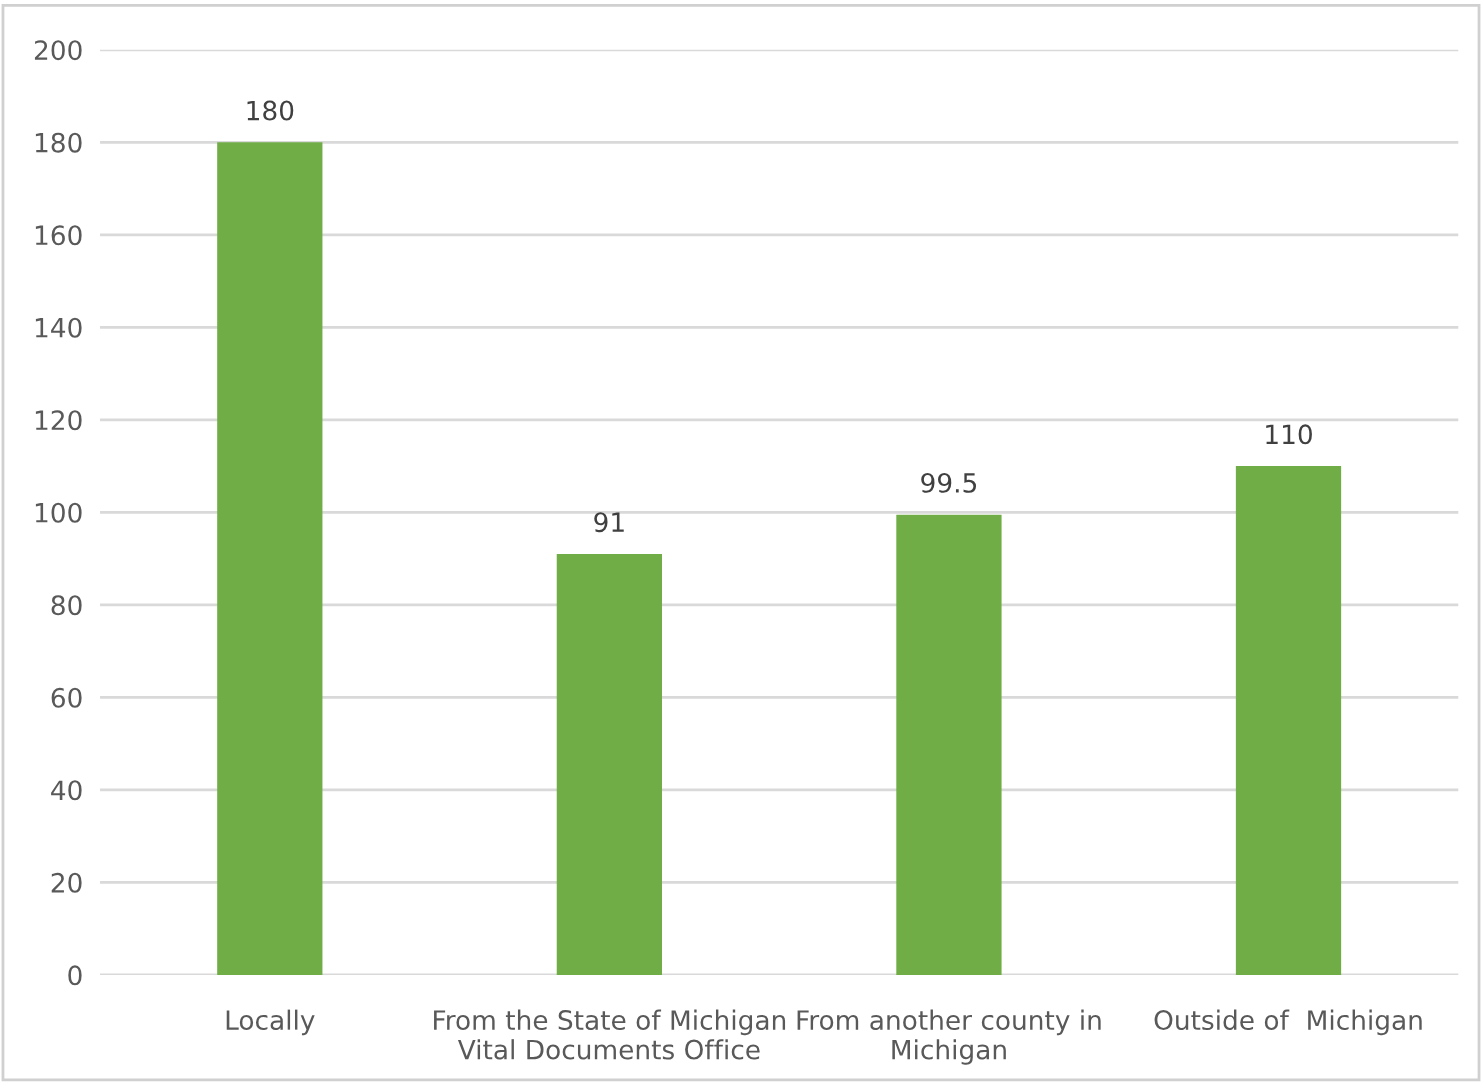 The image size is (1482, 1082). Describe the element at coordinates (609, 522) in the screenshot. I see `data-label: 91` at that location.